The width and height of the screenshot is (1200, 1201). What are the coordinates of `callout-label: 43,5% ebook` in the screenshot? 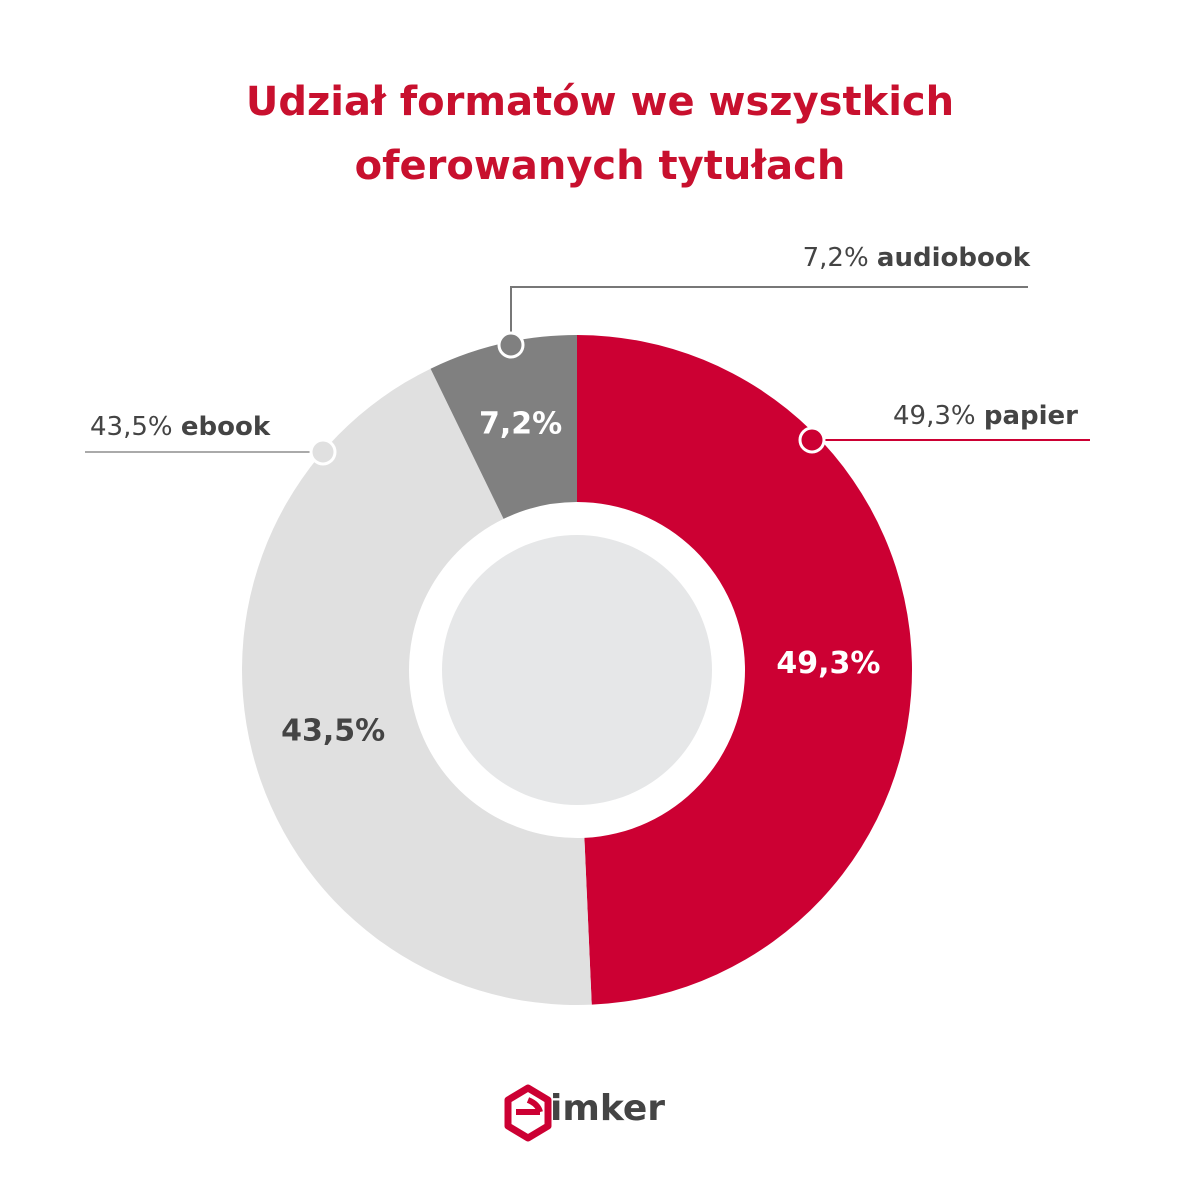 It's located at (180, 427).